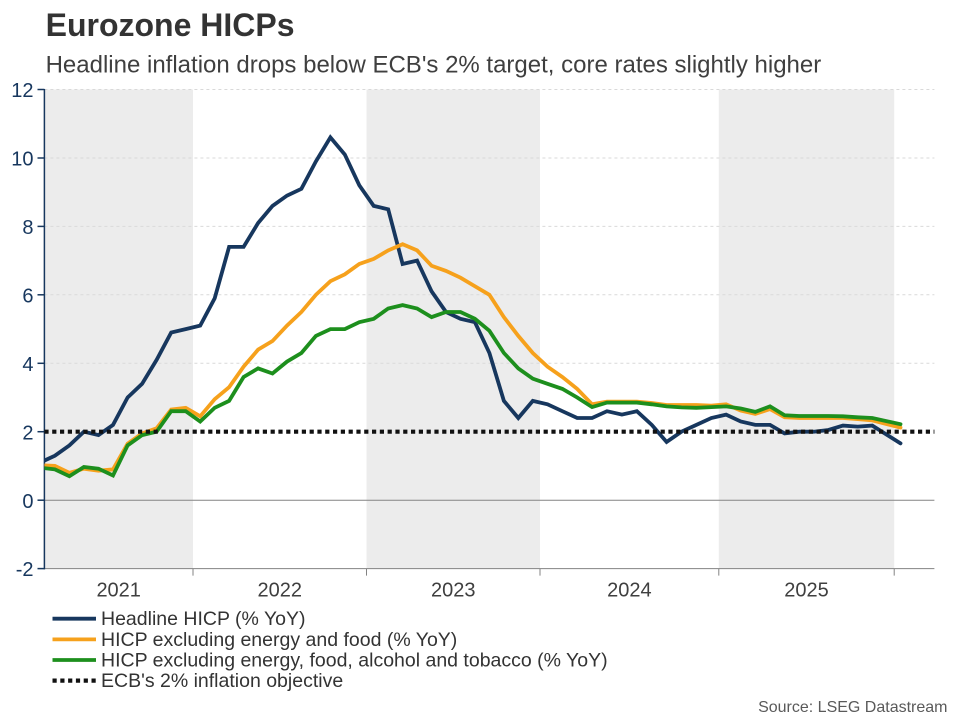 This screenshot has height=720, width=960. Describe the element at coordinates (222, 681) in the screenshot. I see `svg-text: ECB's 2% inflation objective` at that location.